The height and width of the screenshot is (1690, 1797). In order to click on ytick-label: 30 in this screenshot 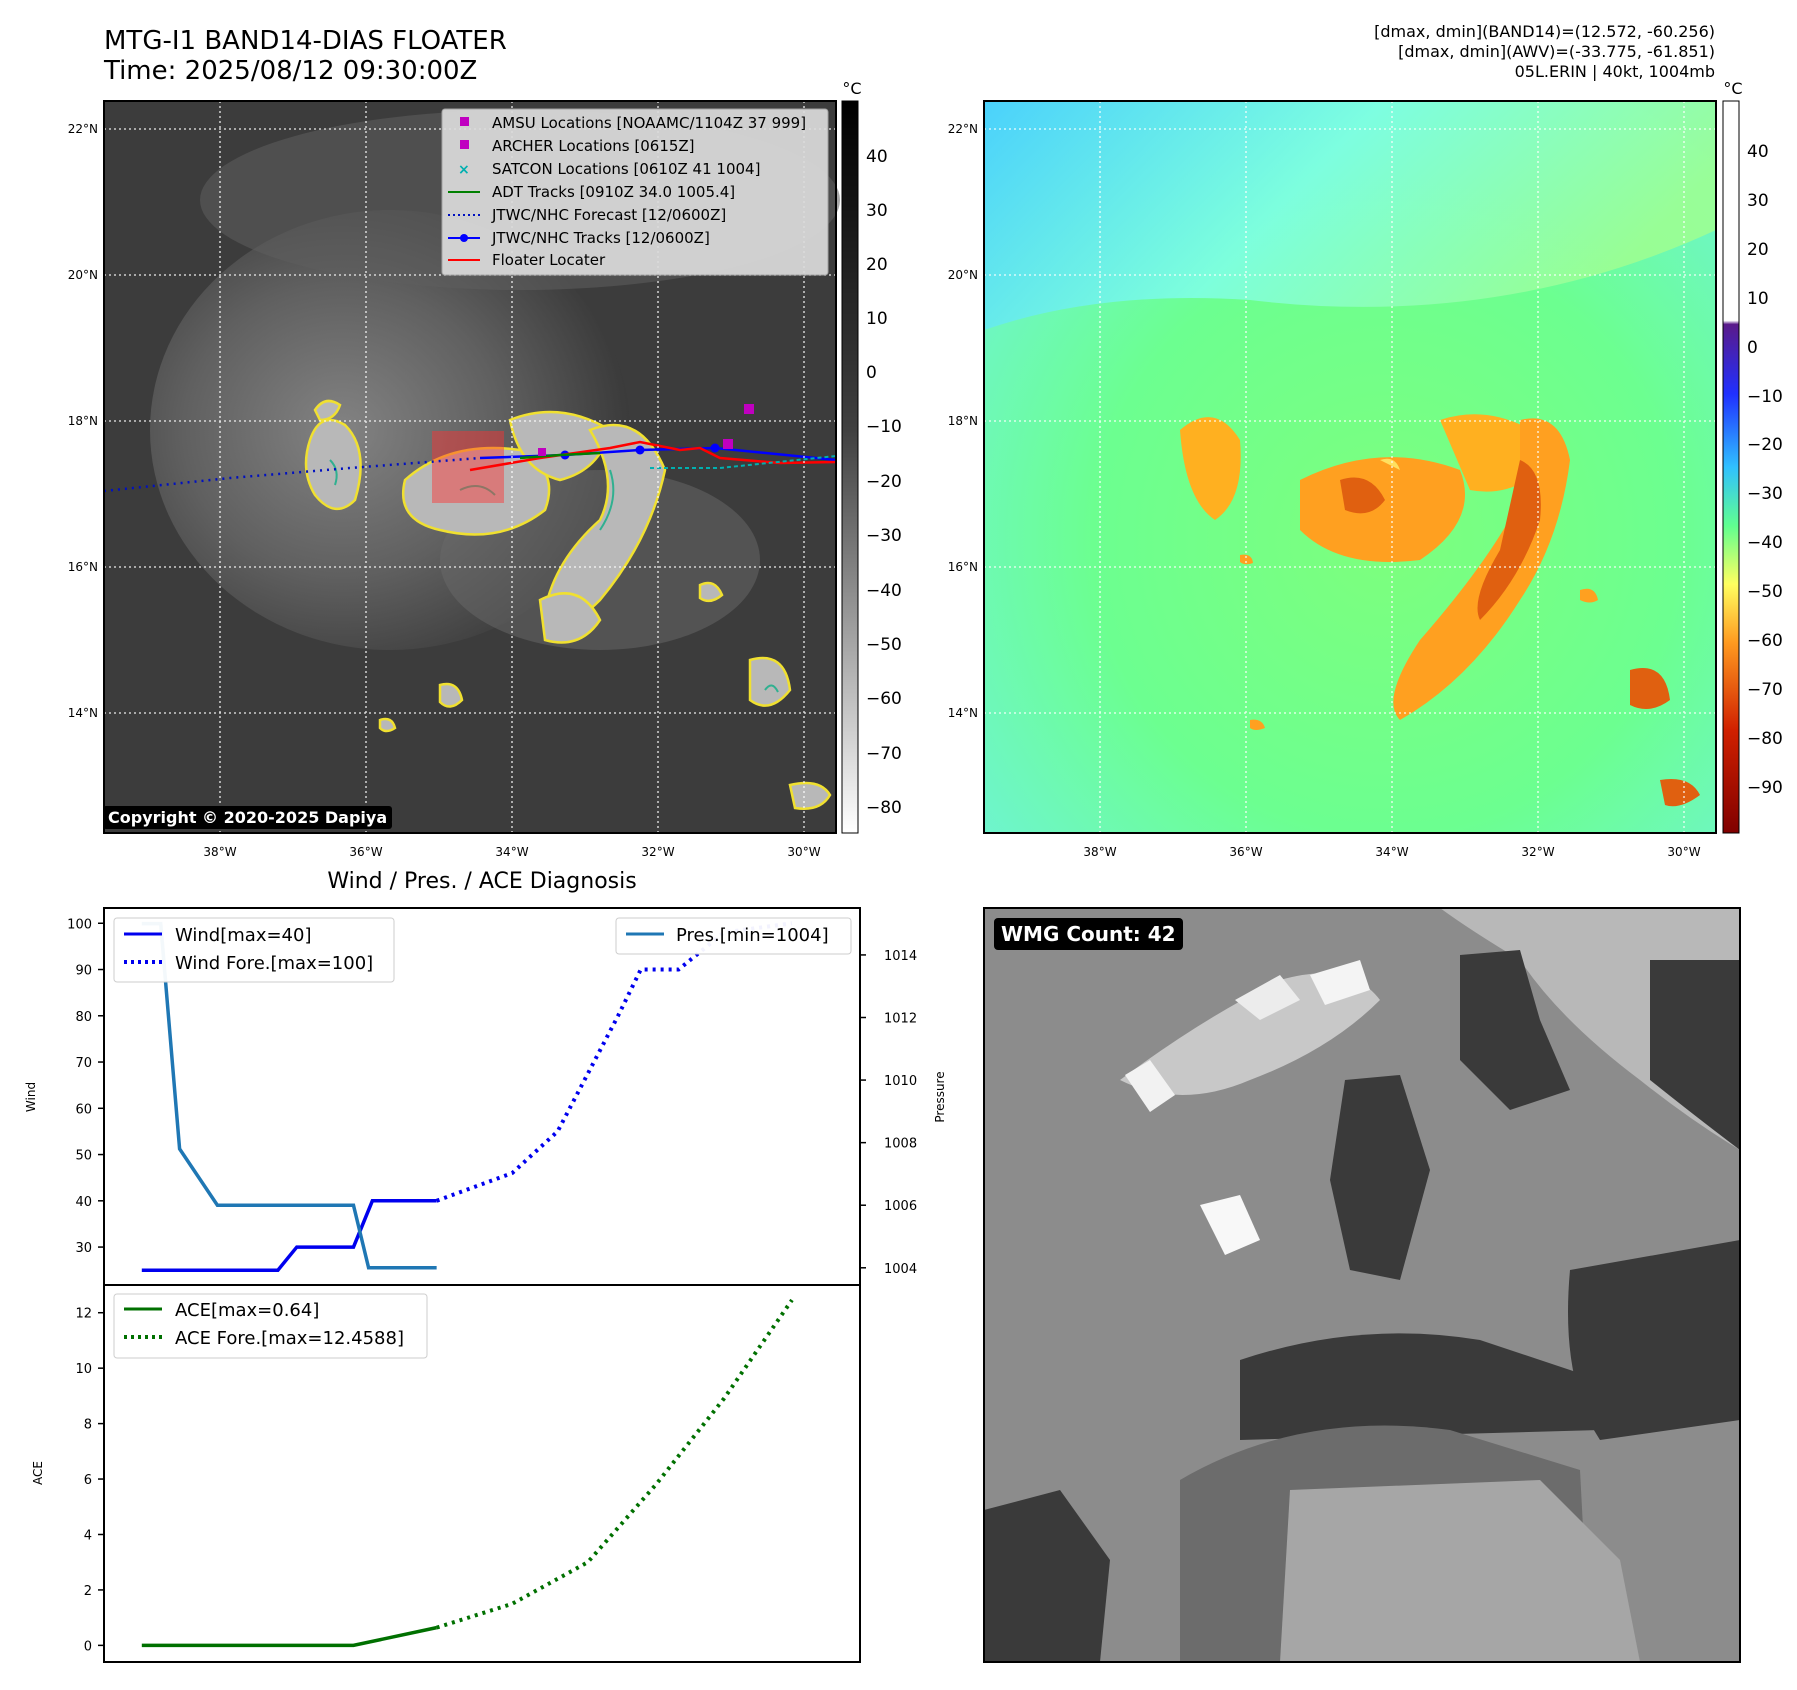, I will do `click(83, 1248)`.